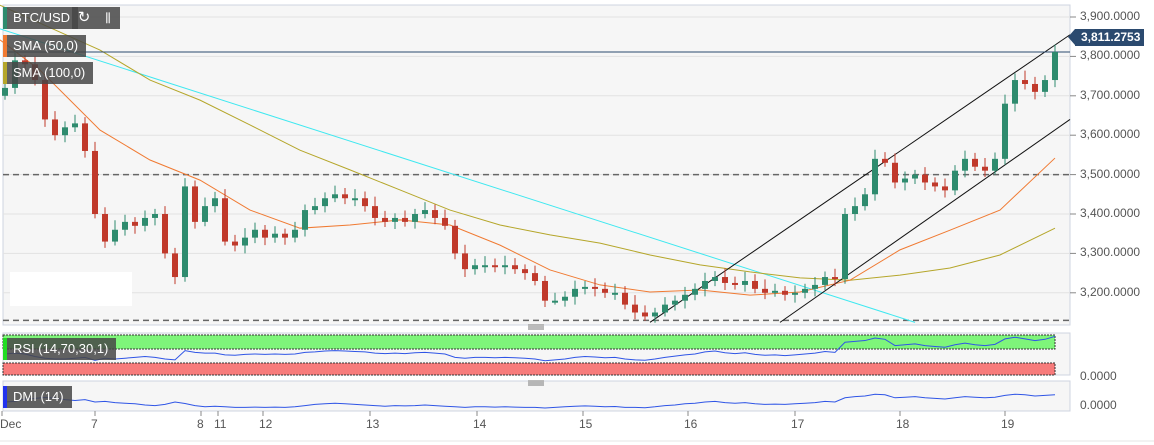 This screenshot has height=445, width=1154. Describe the element at coordinates (530, 401) in the screenshot. I see `dmi-line` at that location.